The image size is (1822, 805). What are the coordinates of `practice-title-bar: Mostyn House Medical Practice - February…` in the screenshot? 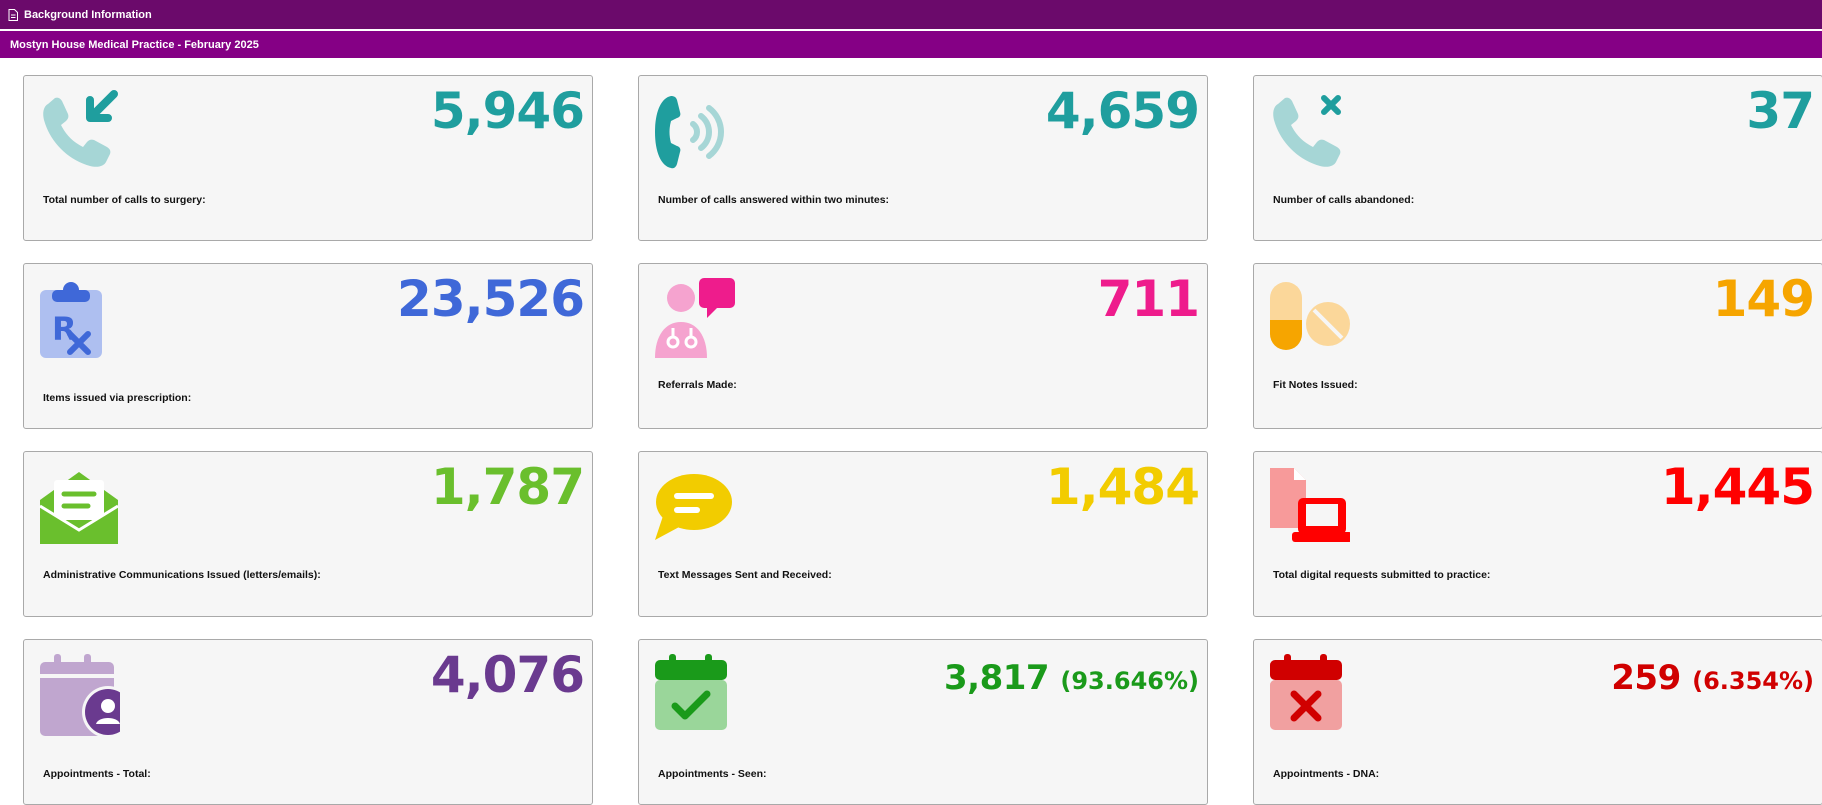 It's located at (911, 44).